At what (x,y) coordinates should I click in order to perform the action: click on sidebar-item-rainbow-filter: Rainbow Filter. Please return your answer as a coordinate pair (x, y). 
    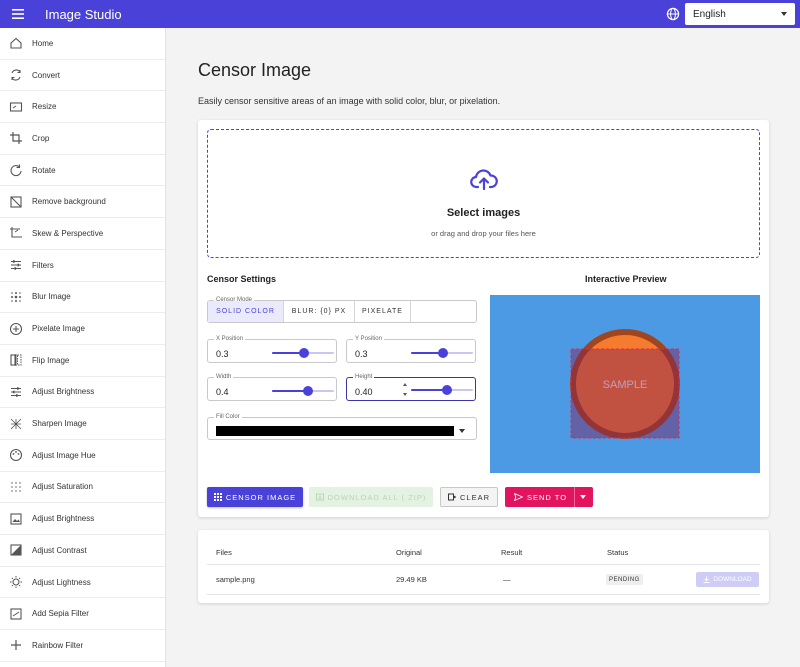
    Looking at the image, I should click on (82, 646).